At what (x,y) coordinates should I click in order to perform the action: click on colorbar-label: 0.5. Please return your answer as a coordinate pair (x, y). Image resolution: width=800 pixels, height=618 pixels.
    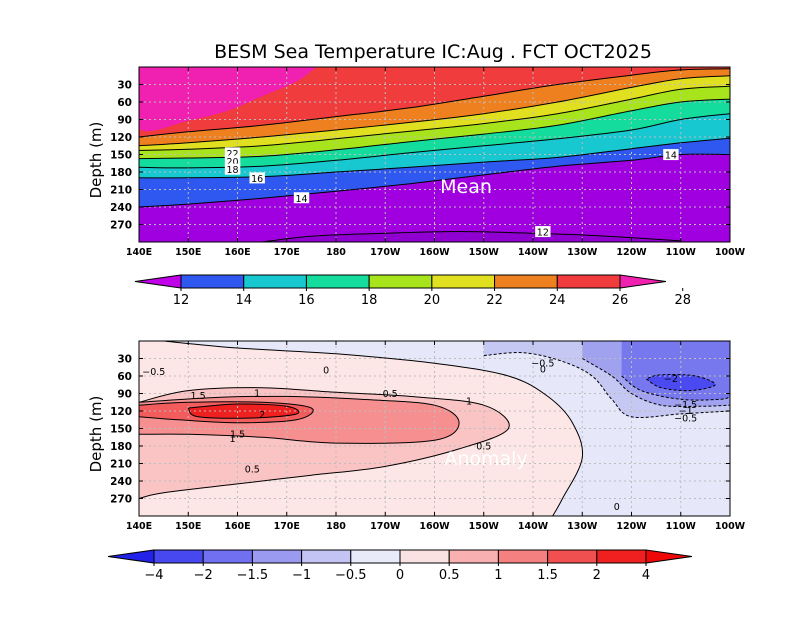
    Looking at the image, I should click on (449, 575).